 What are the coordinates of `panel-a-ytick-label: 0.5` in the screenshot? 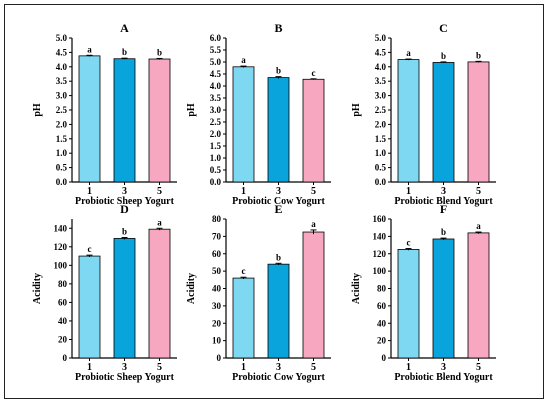 It's located at (62, 168).